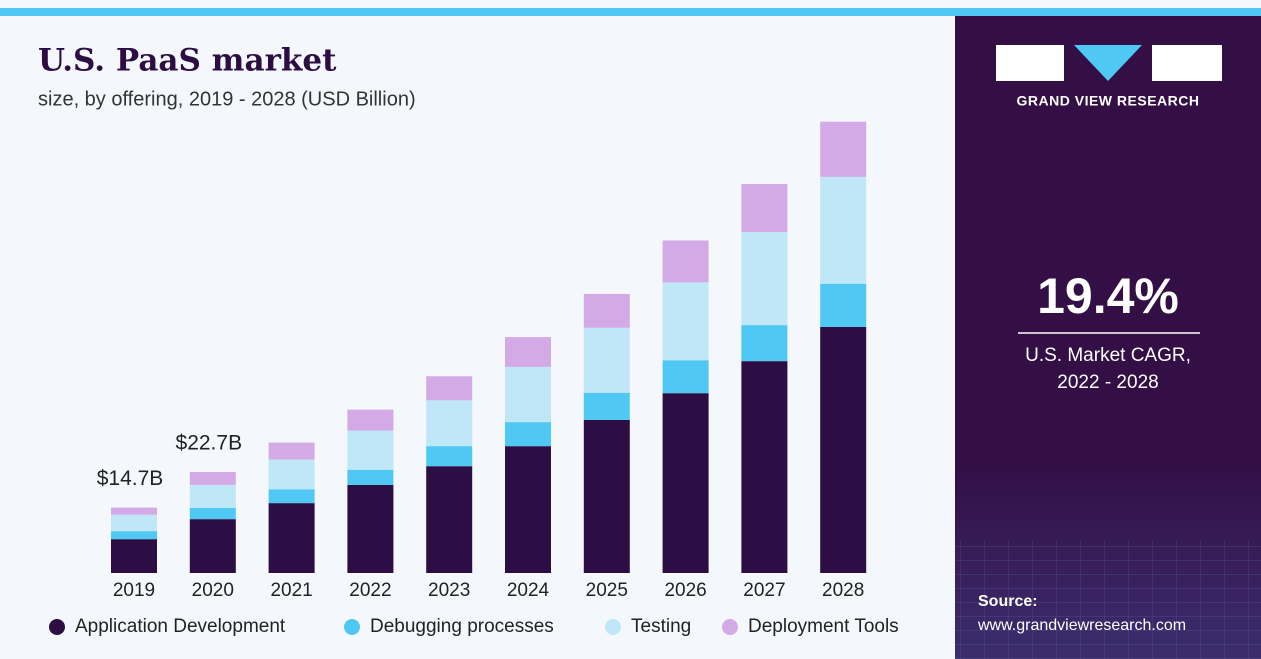  Describe the element at coordinates (370, 590) in the screenshot. I see `x-tick-label: 2022` at that location.